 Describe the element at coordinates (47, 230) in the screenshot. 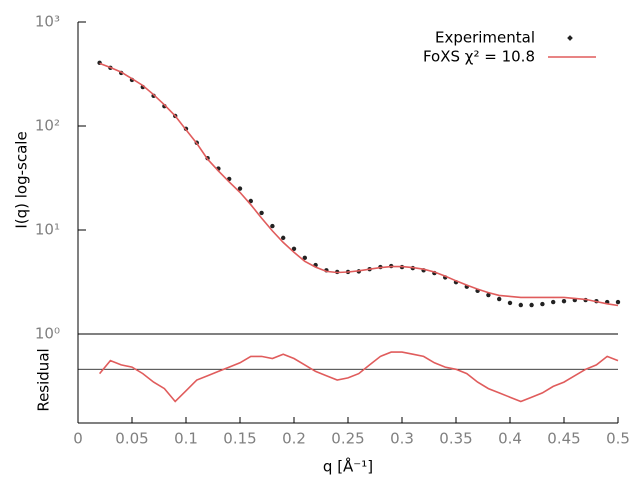

I see `y-tick-label: 10¹` at that location.